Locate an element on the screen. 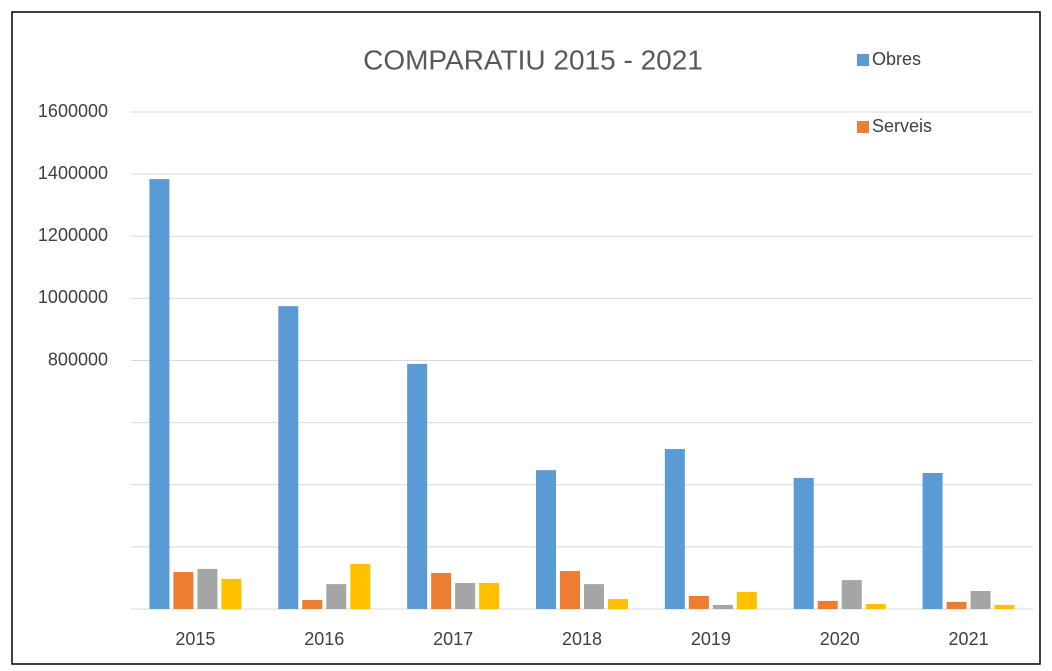  y-tick-label: 1000000 is located at coordinates (73, 297).